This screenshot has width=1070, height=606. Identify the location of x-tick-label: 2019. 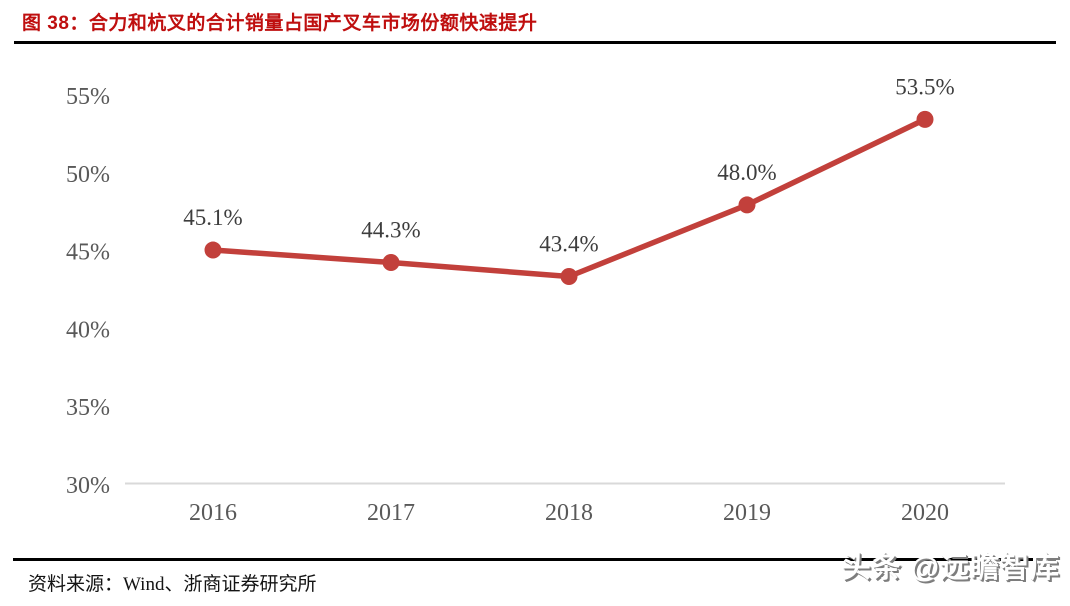
(747, 513).